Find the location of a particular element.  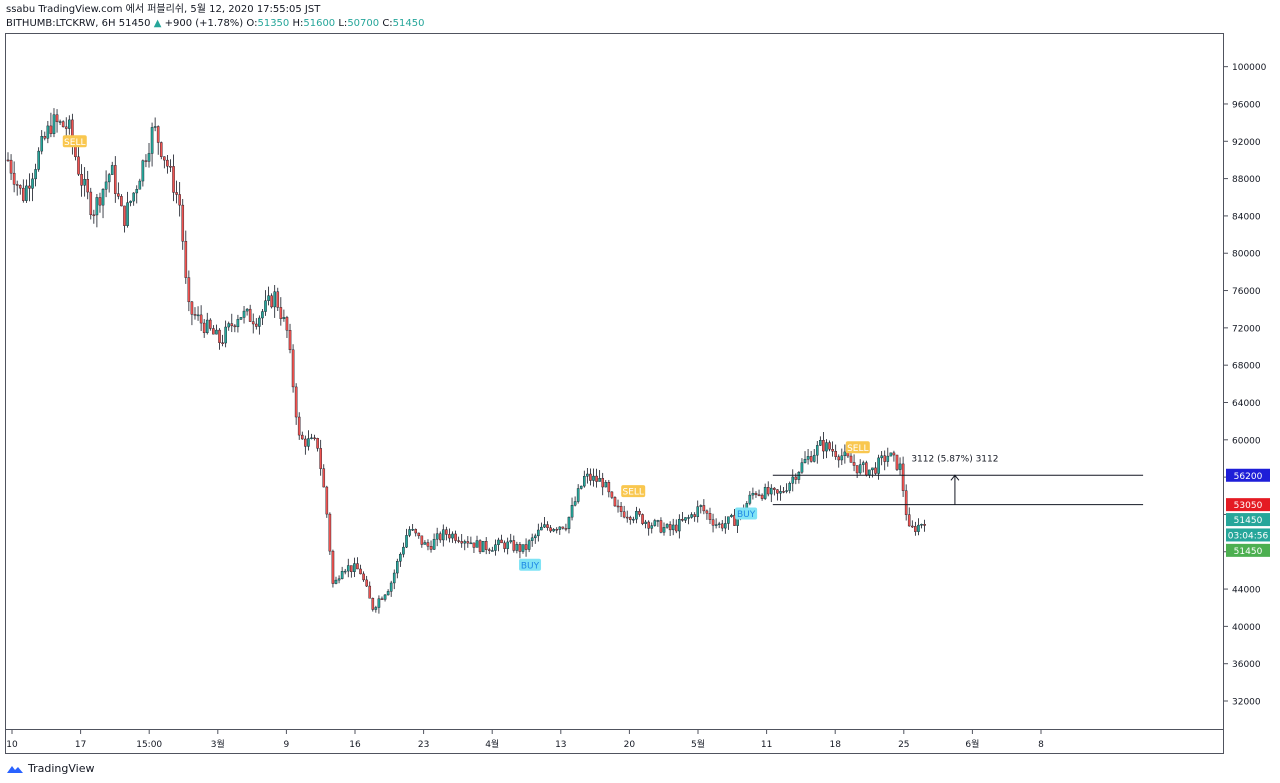

sell-marker is located at coordinates (633, 491).